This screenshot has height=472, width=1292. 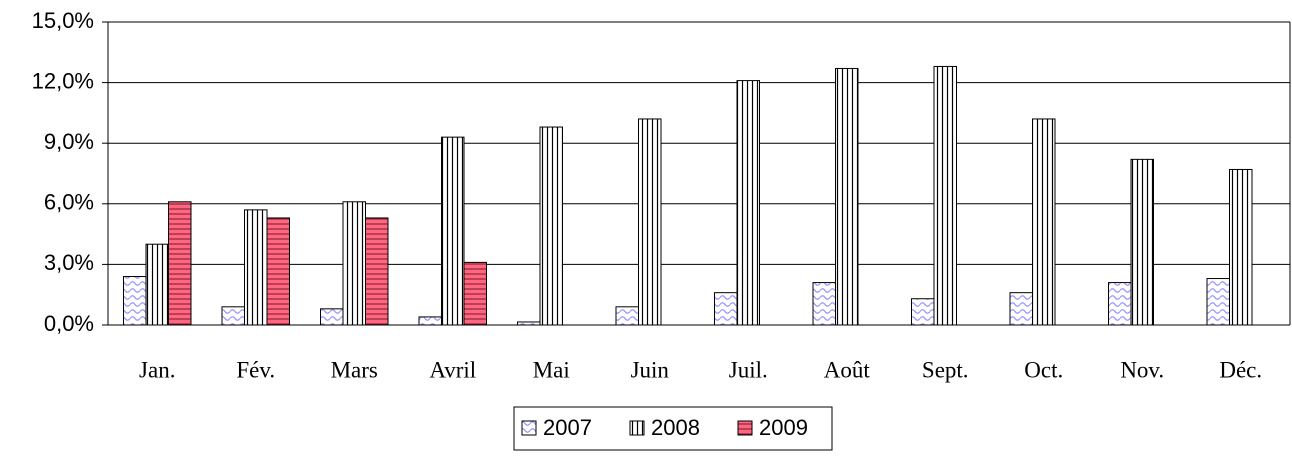 What do you see at coordinates (69, 141) in the screenshot?
I see `y-tick-label: 9,0%` at bounding box center [69, 141].